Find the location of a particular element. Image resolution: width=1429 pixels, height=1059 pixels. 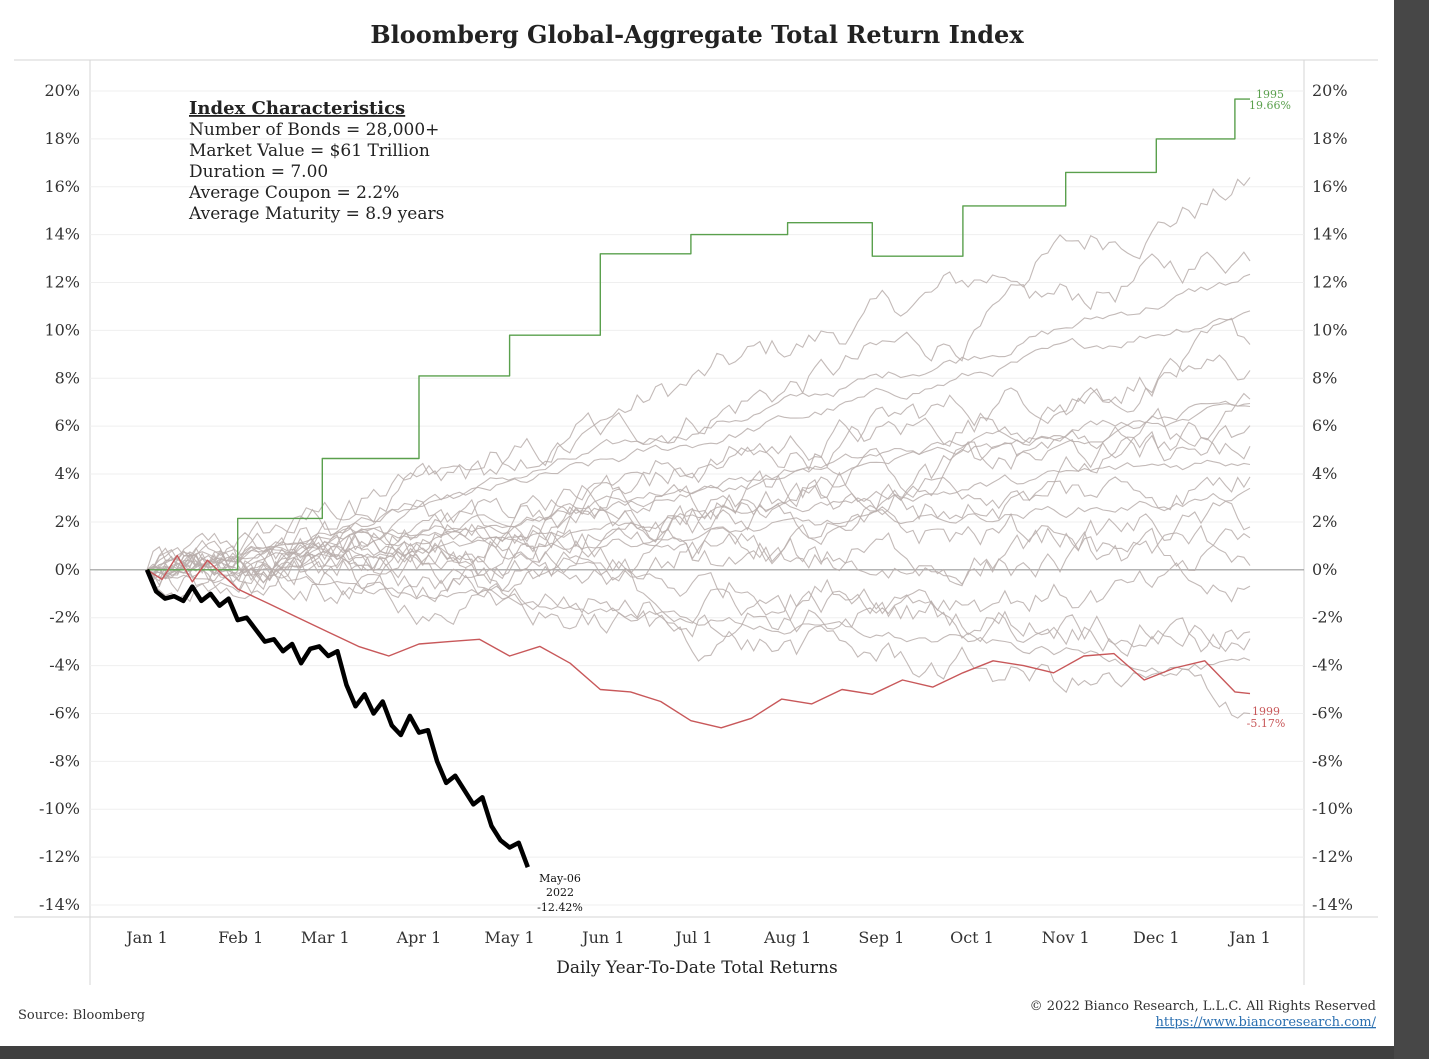

x-tick-label: Dec 1 is located at coordinates (1156, 937).